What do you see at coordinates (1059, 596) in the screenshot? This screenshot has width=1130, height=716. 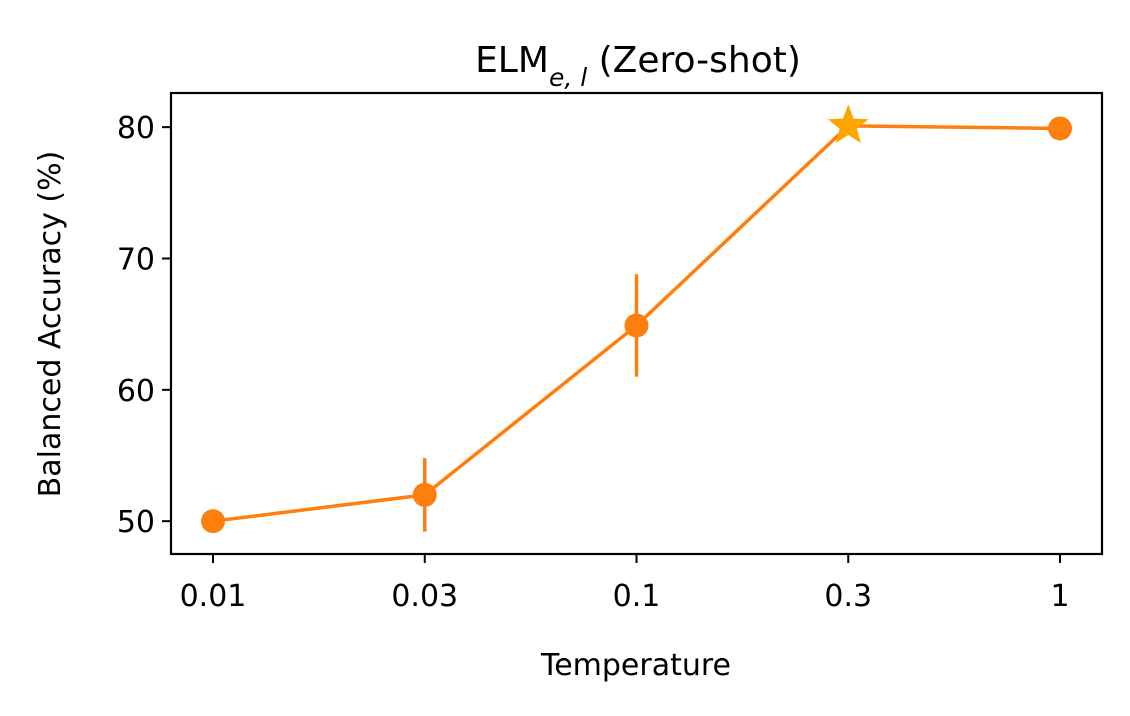 I see `x-tick-label: 1` at bounding box center [1059, 596].